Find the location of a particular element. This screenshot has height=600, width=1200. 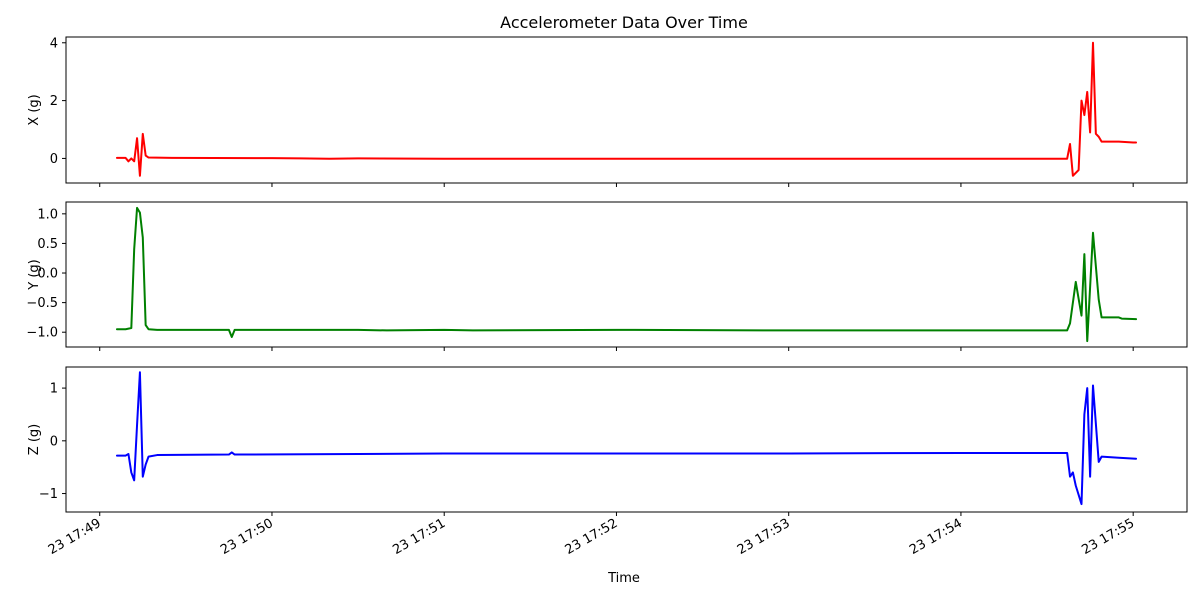

x-axis-label: Time is located at coordinates (623, 578).